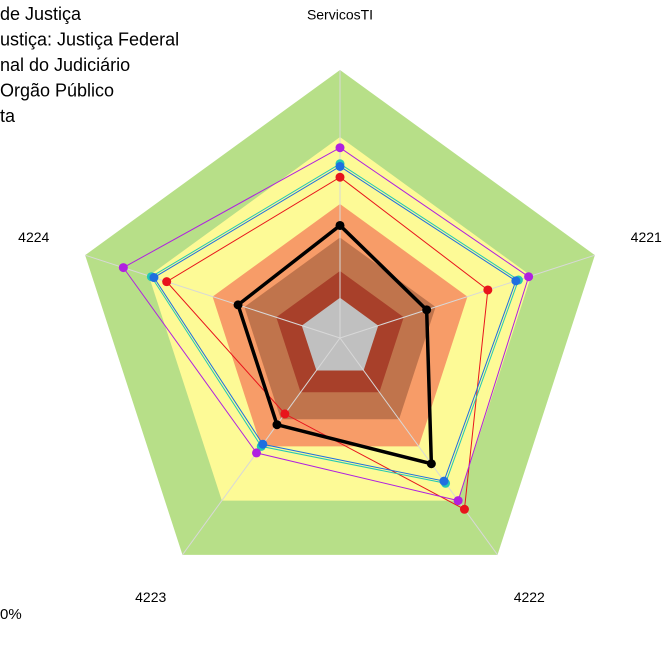 This screenshot has height=666, width=663. I want to click on axis-label: 4222, so click(529, 597).